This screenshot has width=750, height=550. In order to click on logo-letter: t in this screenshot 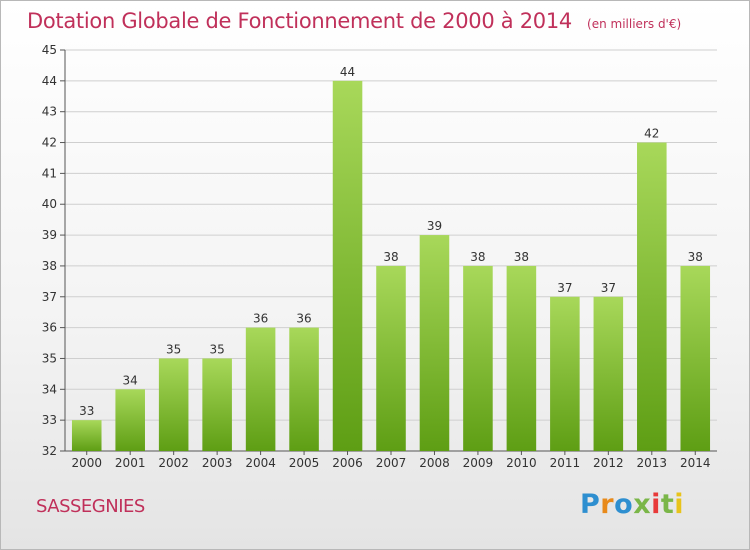, I will do `click(667, 504)`.